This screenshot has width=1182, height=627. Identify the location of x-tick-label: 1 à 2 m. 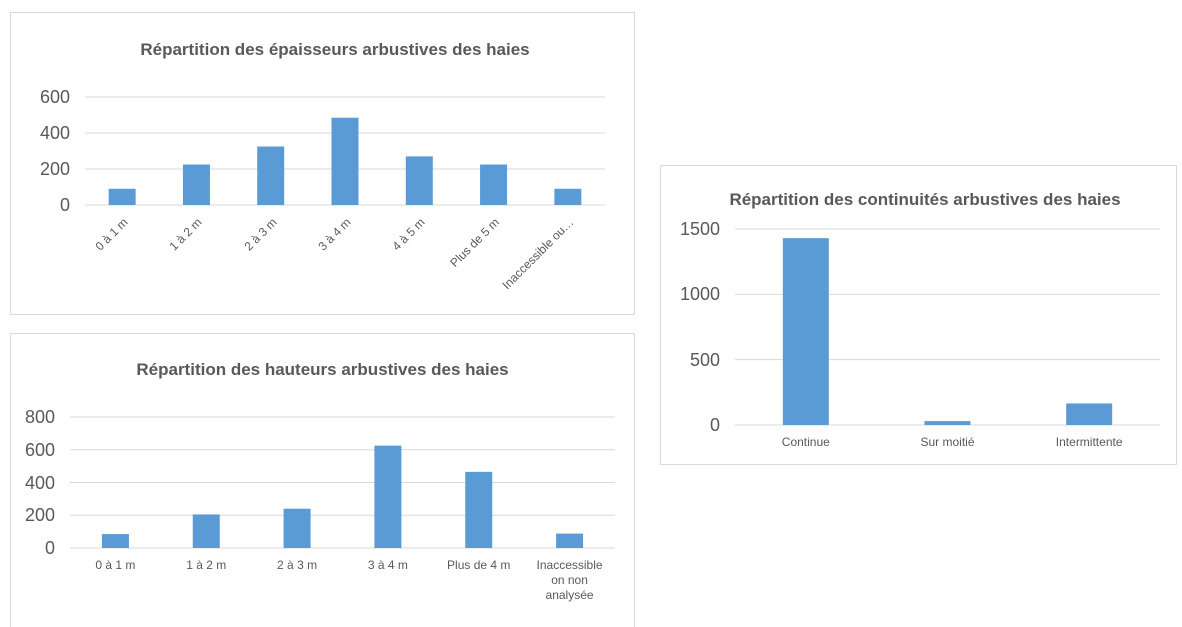
(206, 565).